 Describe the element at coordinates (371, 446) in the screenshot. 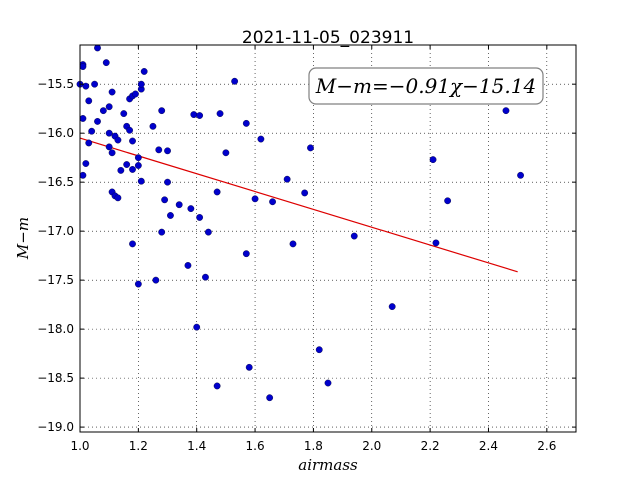

I see `x-tick-label: 2.0` at that location.